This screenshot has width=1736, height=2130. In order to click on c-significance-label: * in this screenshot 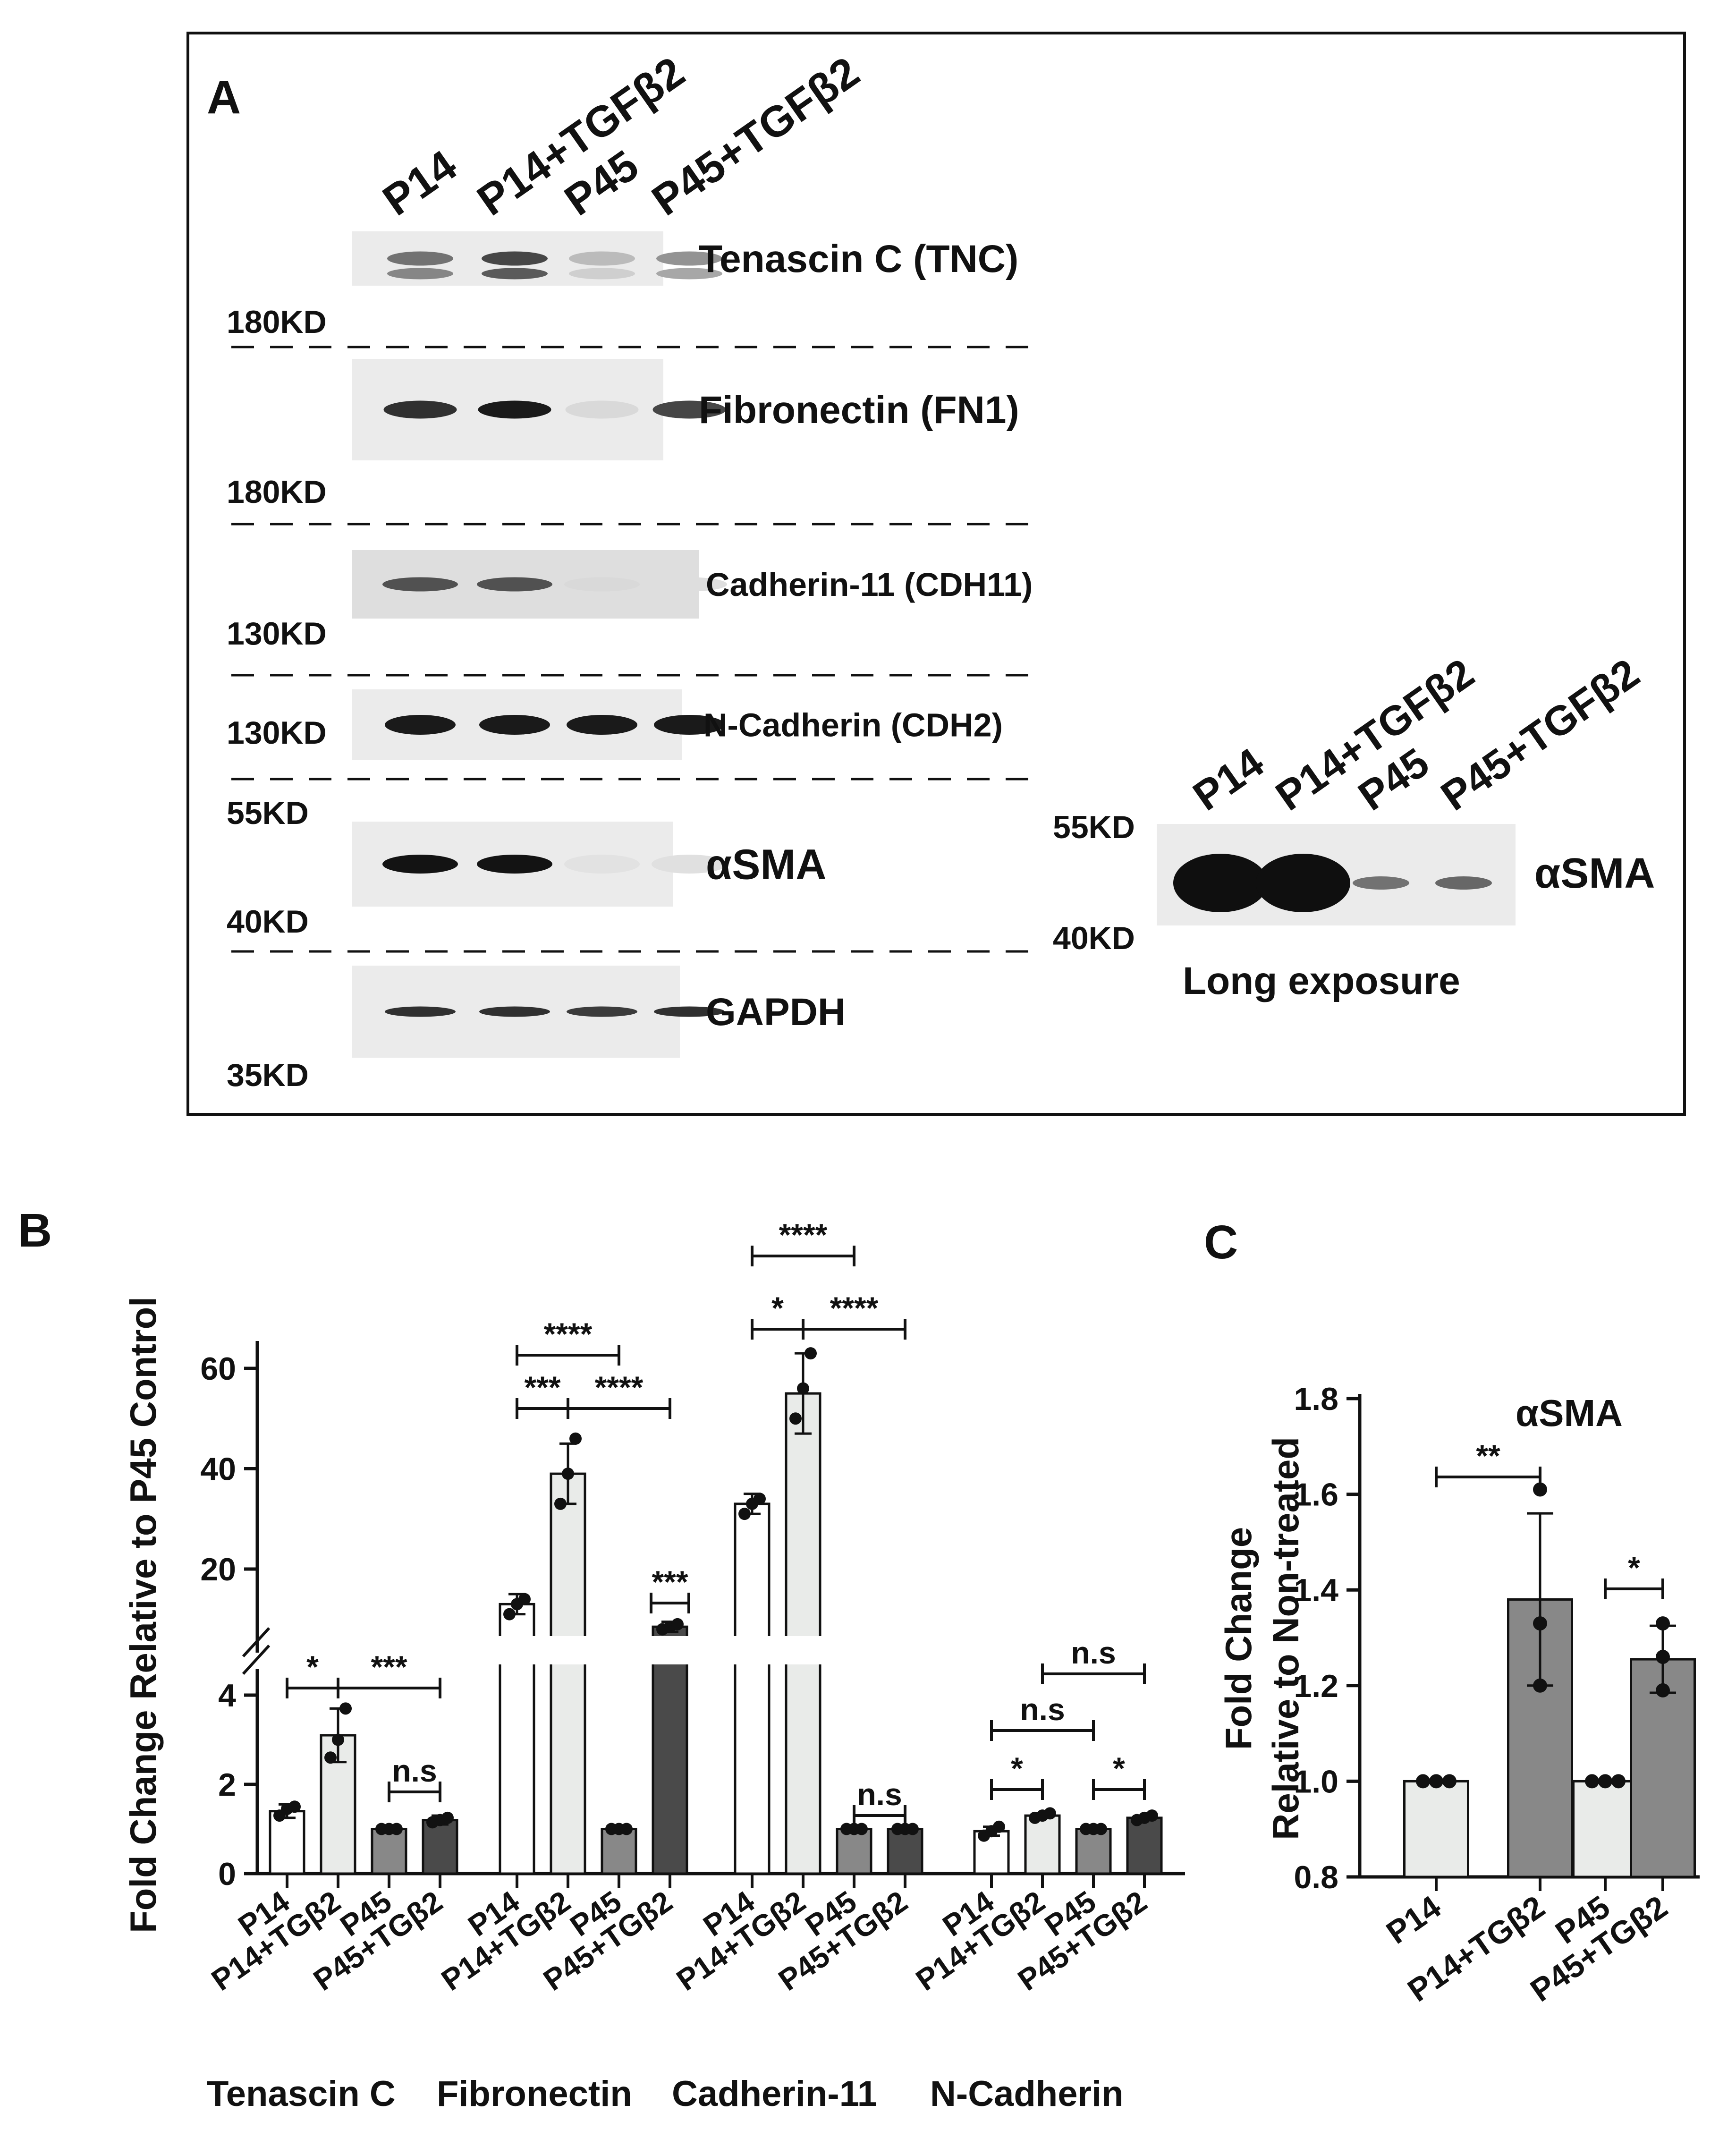, I will do `click(1634, 1567)`.